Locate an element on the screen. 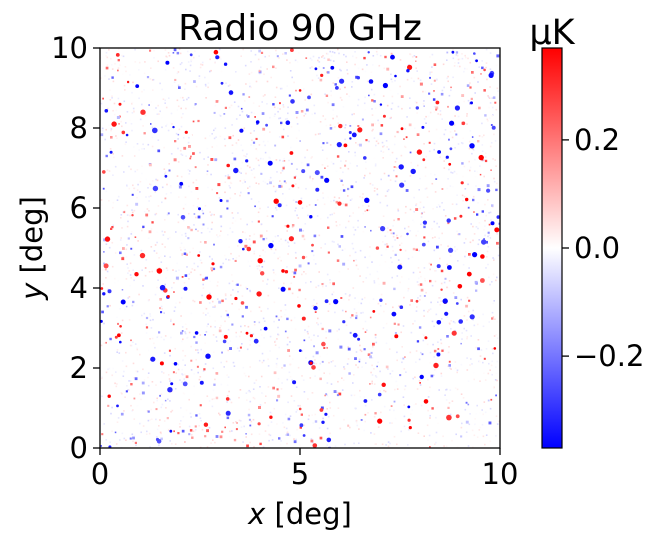 Image resolution: width=664 pixels, height=541 pixels. x-axis-ticks: 0 5 10 is located at coordinates (305, 469).